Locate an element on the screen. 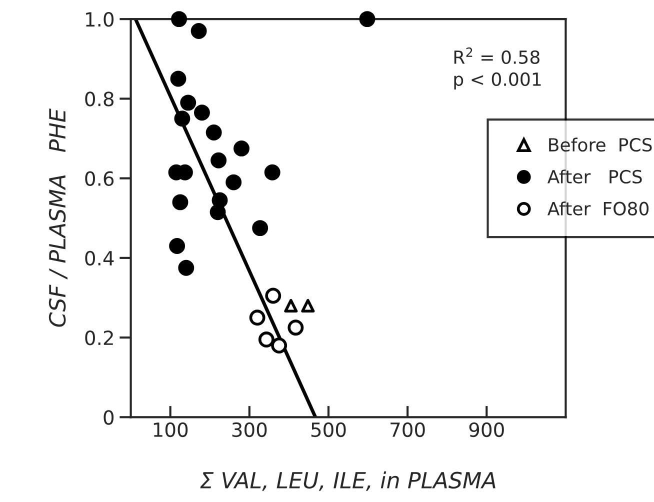 The width and height of the screenshot is (654, 502). x-tick-label: 100 is located at coordinates (171, 430).